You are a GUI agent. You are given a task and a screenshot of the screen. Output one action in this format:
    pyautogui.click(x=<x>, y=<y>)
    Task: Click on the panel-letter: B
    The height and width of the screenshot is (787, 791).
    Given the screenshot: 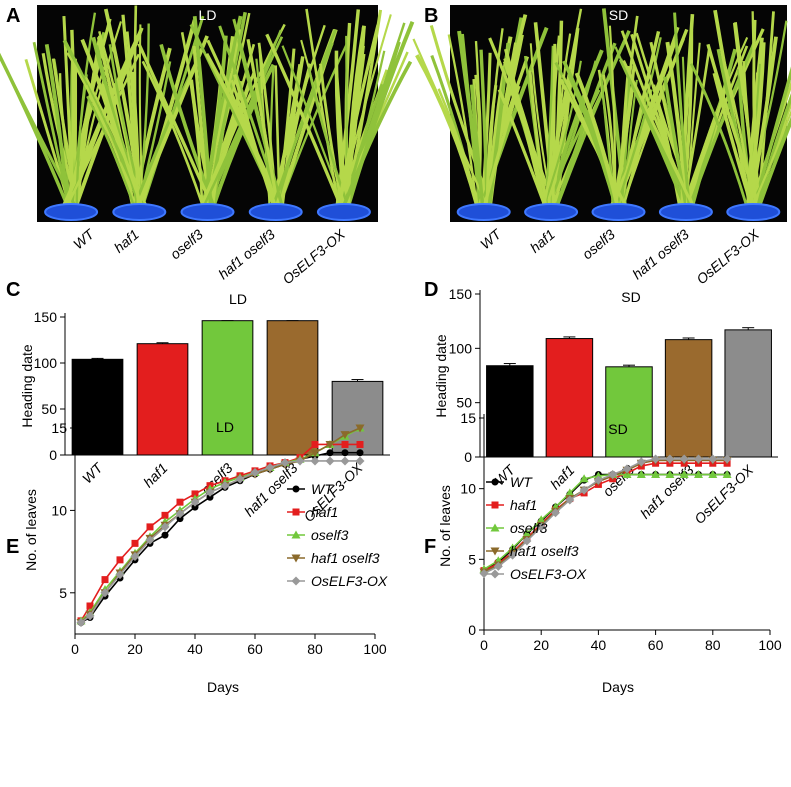 What is the action you would take?
    pyautogui.click(x=431, y=16)
    